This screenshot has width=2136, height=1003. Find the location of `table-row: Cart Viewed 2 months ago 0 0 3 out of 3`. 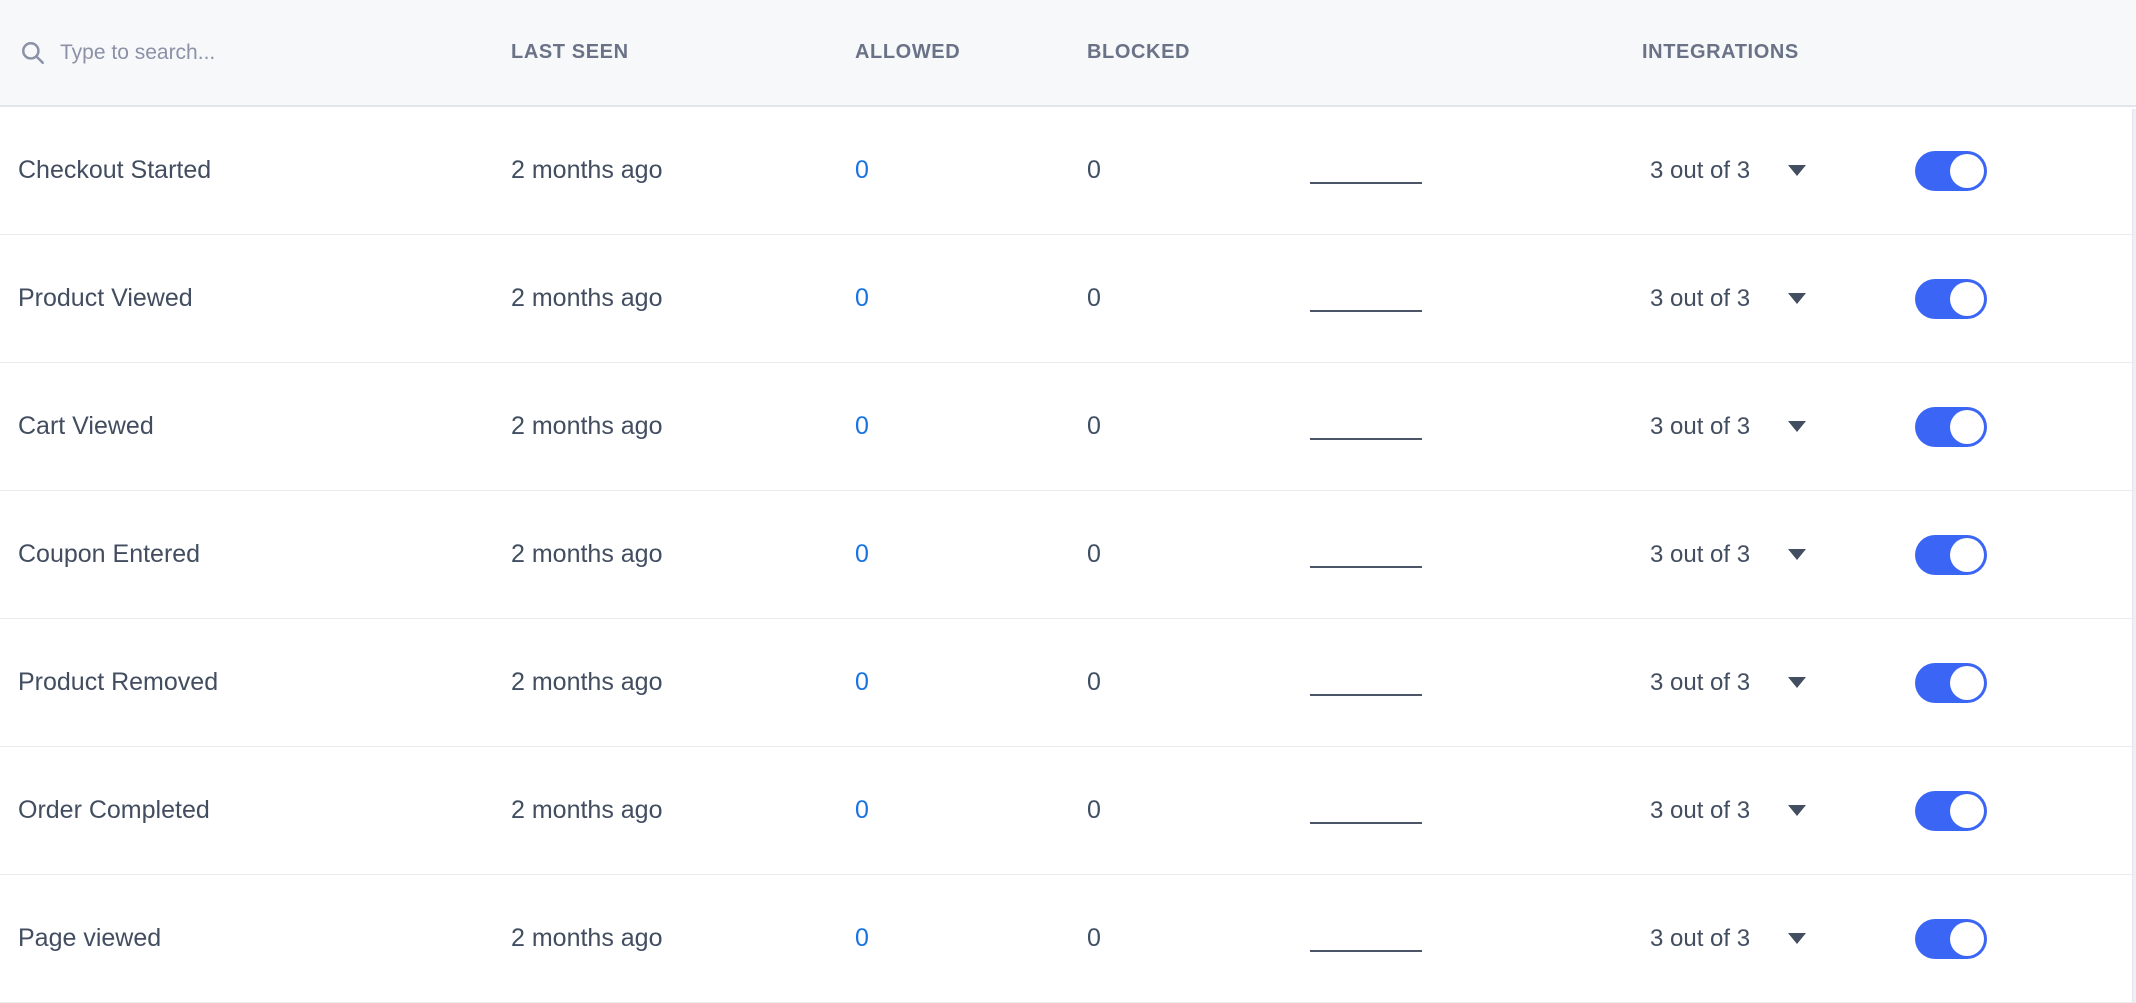

table-row: Cart Viewed 2 months ago 0 0 3 out of 3 is located at coordinates (1068, 427).